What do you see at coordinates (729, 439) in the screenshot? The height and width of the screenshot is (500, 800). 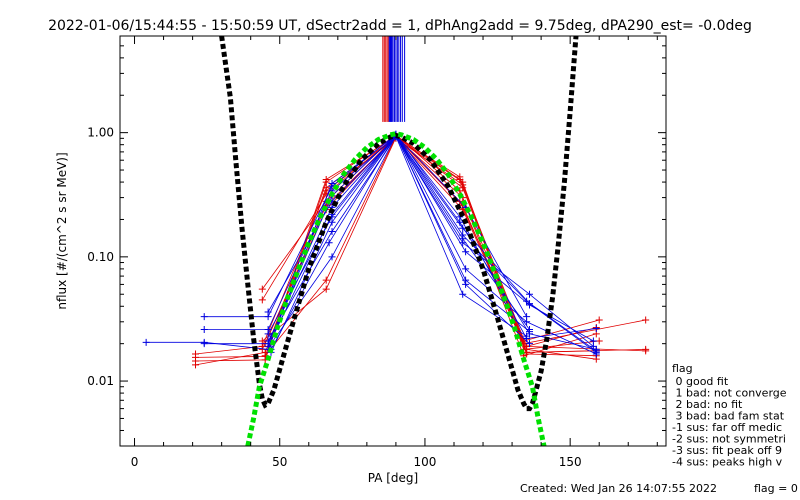 I see `legend-entry: -2 sus: not symmetri` at bounding box center [729, 439].